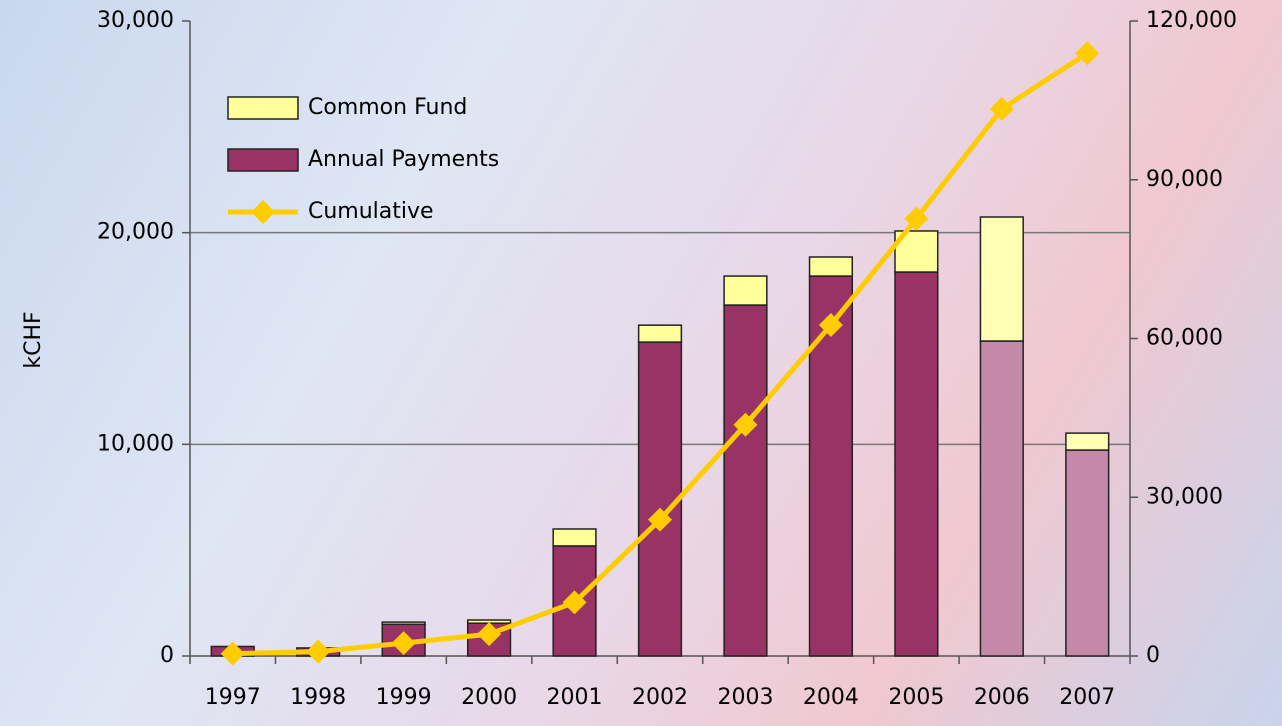  I want to click on y2-tick-label: 0, so click(1153, 655).